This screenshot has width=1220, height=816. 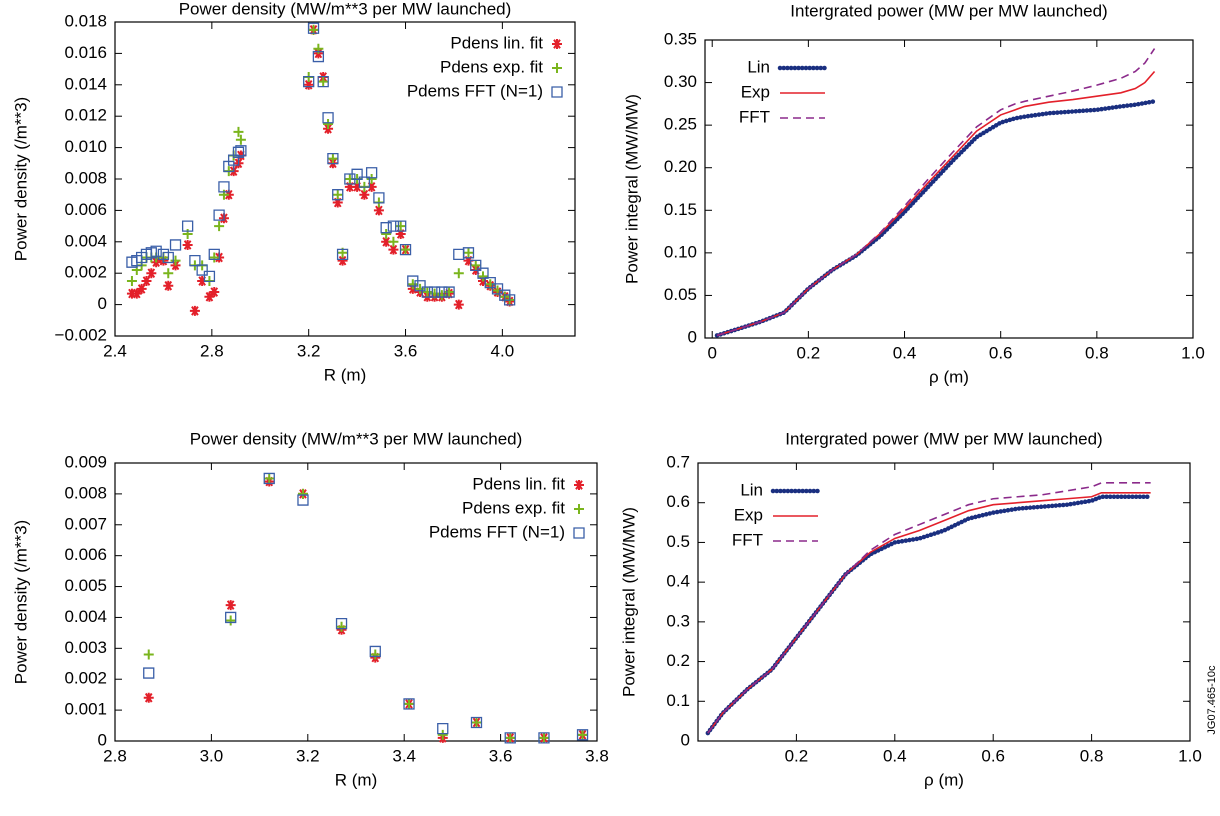 I want to click on y-tick-label: 0.014, so click(x=85, y=83).